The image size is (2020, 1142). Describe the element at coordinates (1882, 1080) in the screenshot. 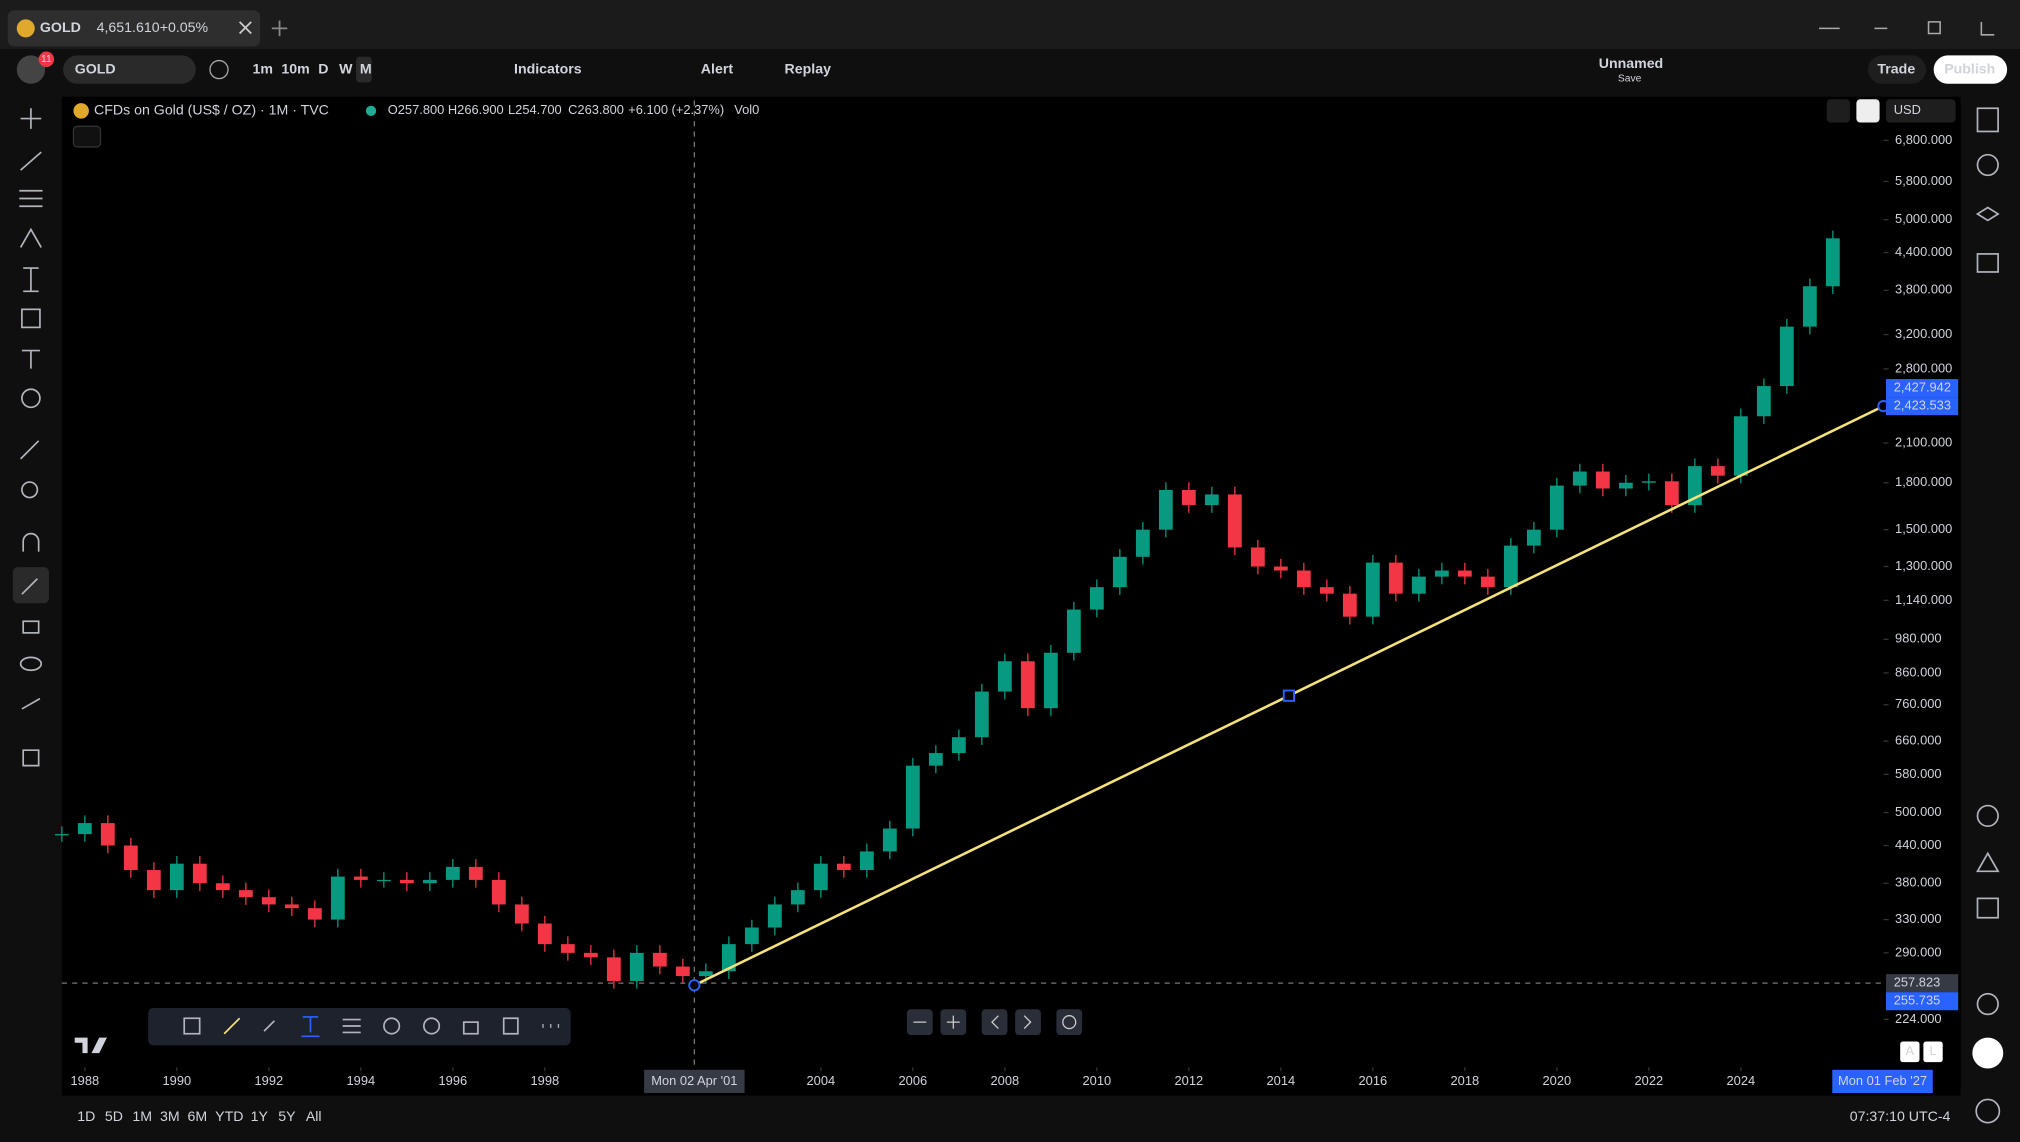

I see `cursor-time-label: Mon 01 Feb '27` at that location.